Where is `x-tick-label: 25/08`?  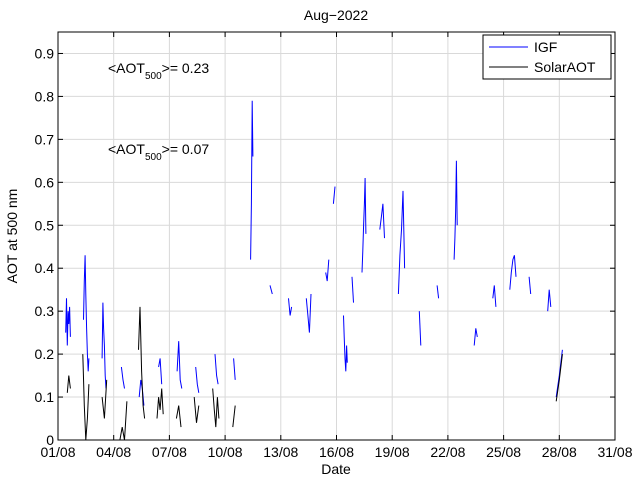
x-tick-label: 25/08 is located at coordinates (503, 452).